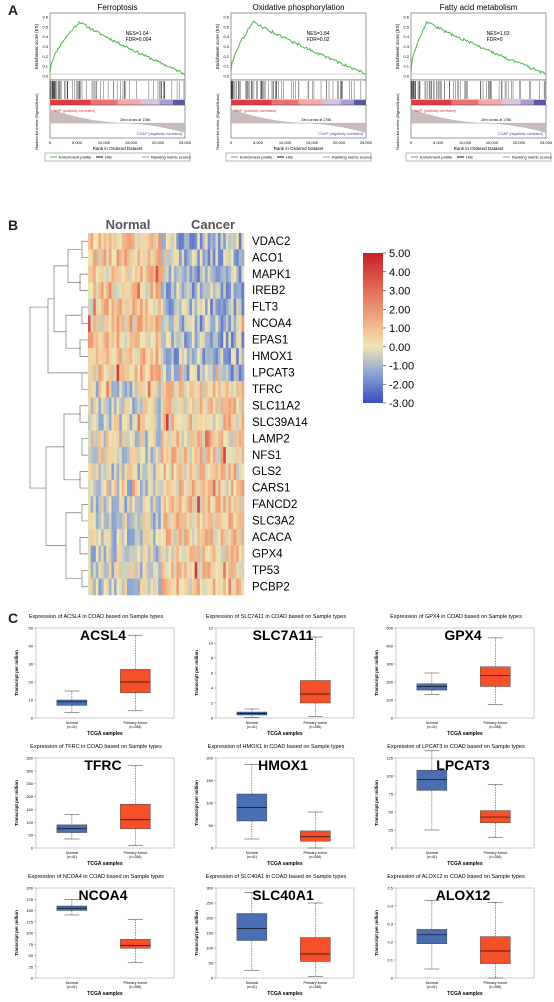 This screenshot has height=1002, width=554. I want to click on dendrogram-link, so click(72, 447).